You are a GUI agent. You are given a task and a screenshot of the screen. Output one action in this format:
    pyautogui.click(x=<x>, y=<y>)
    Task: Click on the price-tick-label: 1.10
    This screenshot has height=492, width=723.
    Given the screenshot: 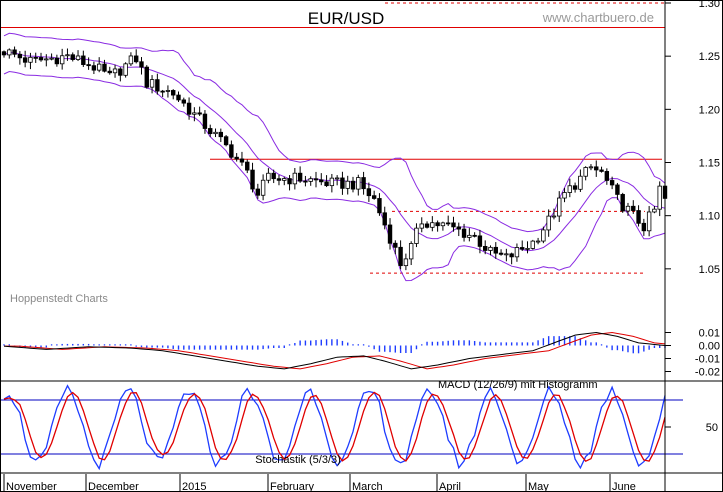 What is the action you would take?
    pyautogui.click(x=709, y=217)
    